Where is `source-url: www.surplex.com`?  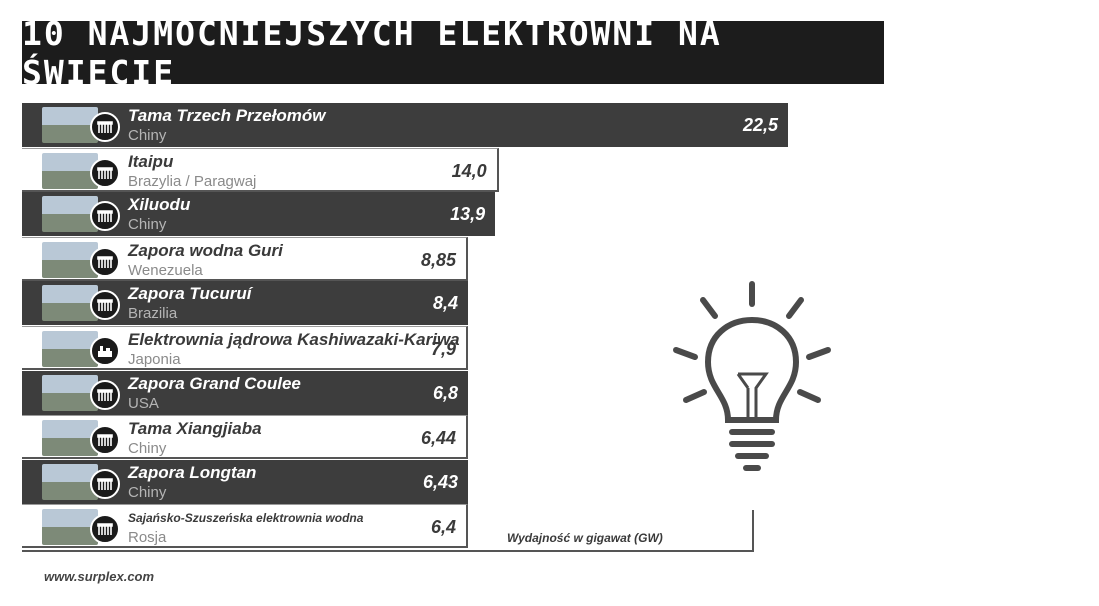 source-url: www.surplex.com is located at coordinates (99, 576).